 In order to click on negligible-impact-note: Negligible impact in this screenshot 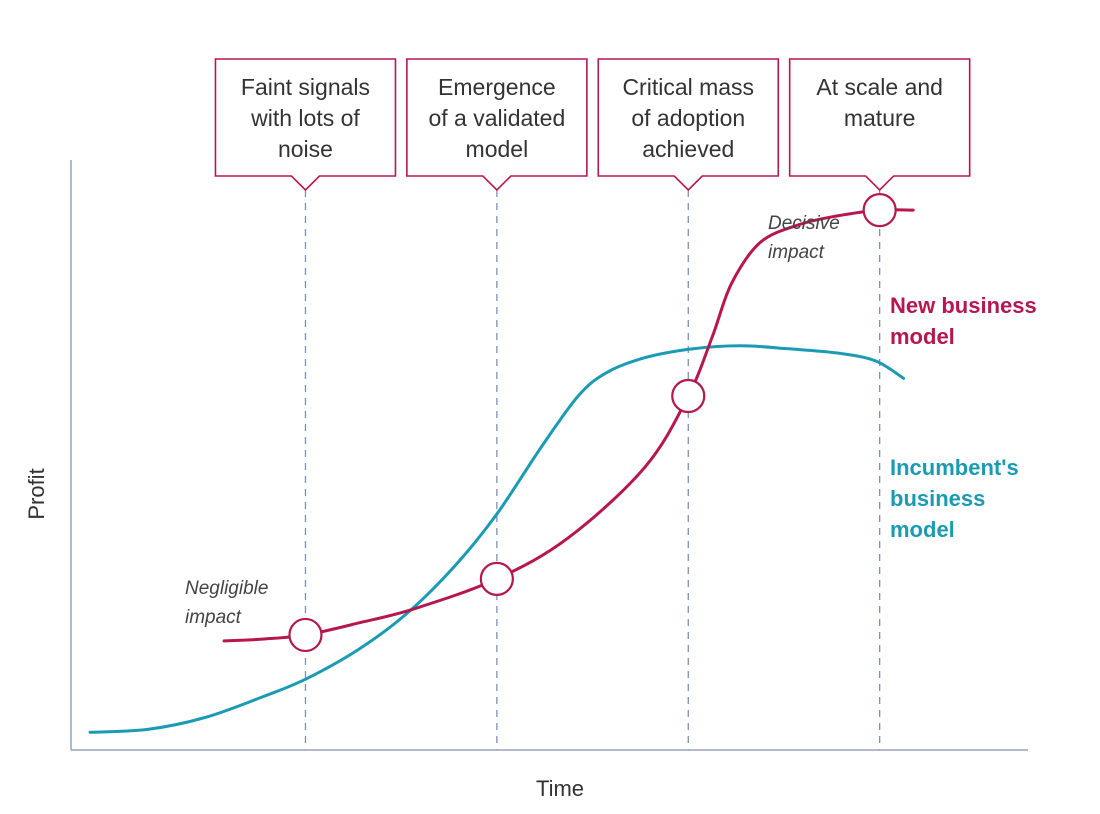, I will do `click(226, 603)`.